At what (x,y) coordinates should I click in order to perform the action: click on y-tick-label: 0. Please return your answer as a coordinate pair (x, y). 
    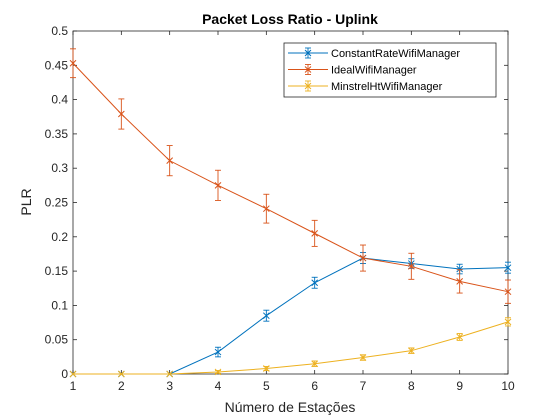
    Looking at the image, I should click on (64, 374).